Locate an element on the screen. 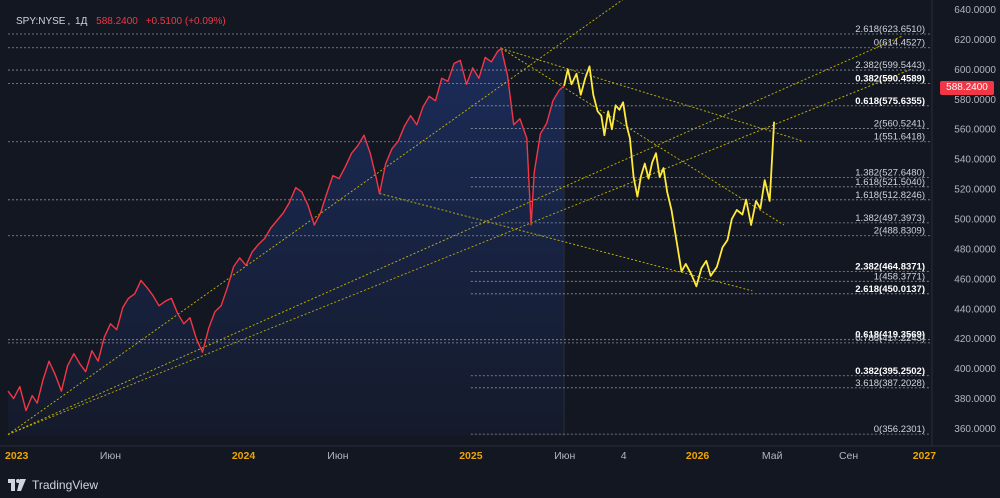  price-axis-tick-label: 480.0000 is located at coordinates (975, 249).